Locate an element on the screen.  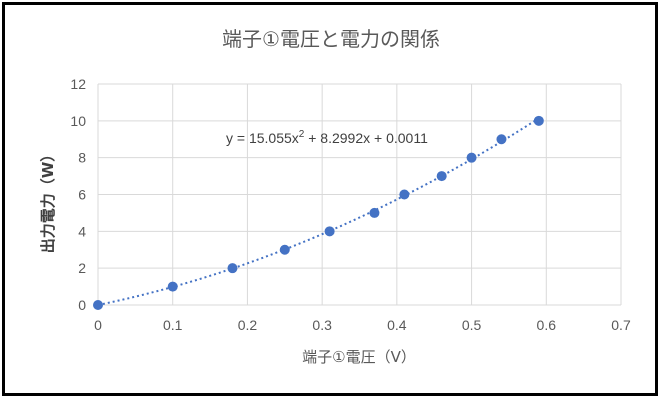
y-tick-label: 8 is located at coordinates (82, 158).